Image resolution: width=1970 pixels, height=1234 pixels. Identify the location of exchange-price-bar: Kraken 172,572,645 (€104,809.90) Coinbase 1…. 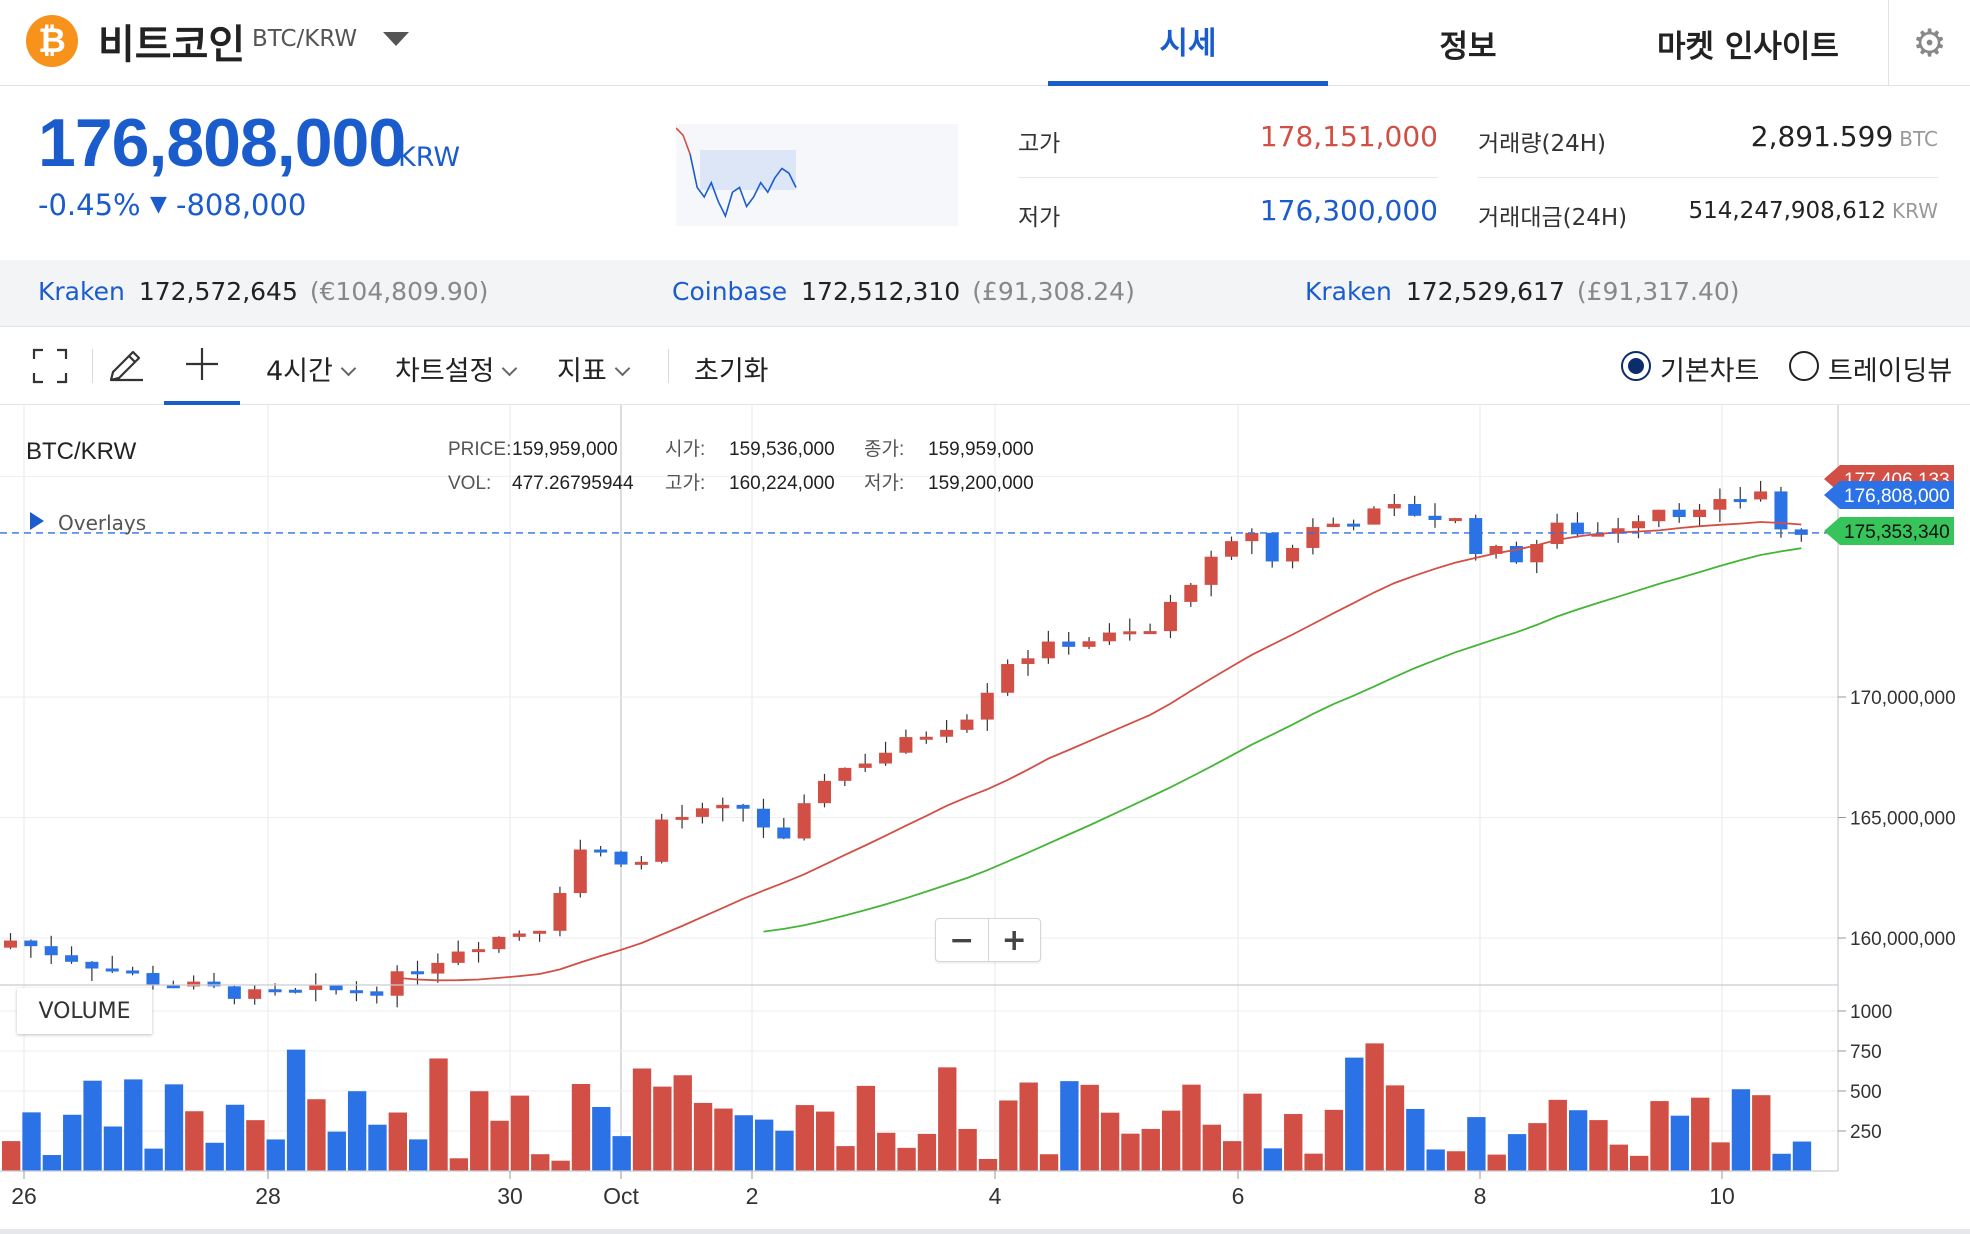
(985, 293).